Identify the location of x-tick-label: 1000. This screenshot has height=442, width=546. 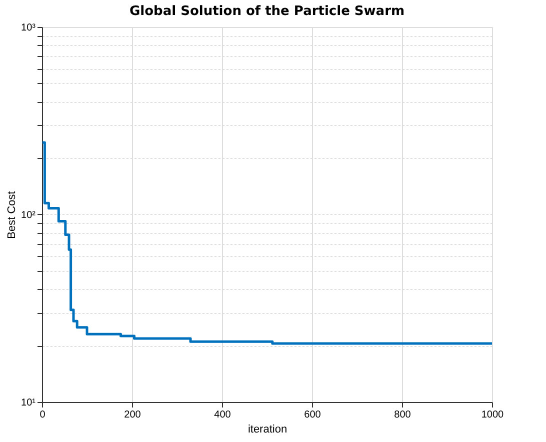
(492, 415).